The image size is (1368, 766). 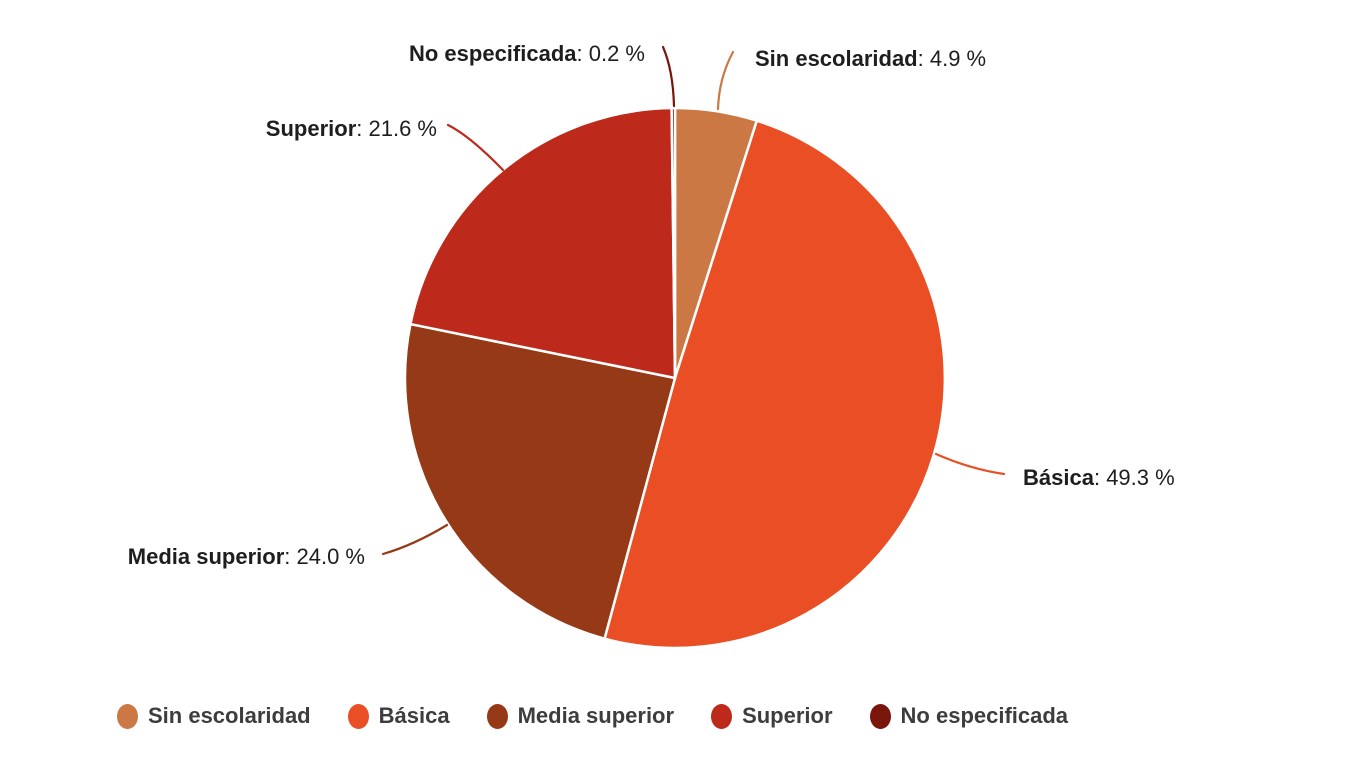 What do you see at coordinates (324, 556) in the screenshot?
I see `callout-value: 24.0 %` at bounding box center [324, 556].